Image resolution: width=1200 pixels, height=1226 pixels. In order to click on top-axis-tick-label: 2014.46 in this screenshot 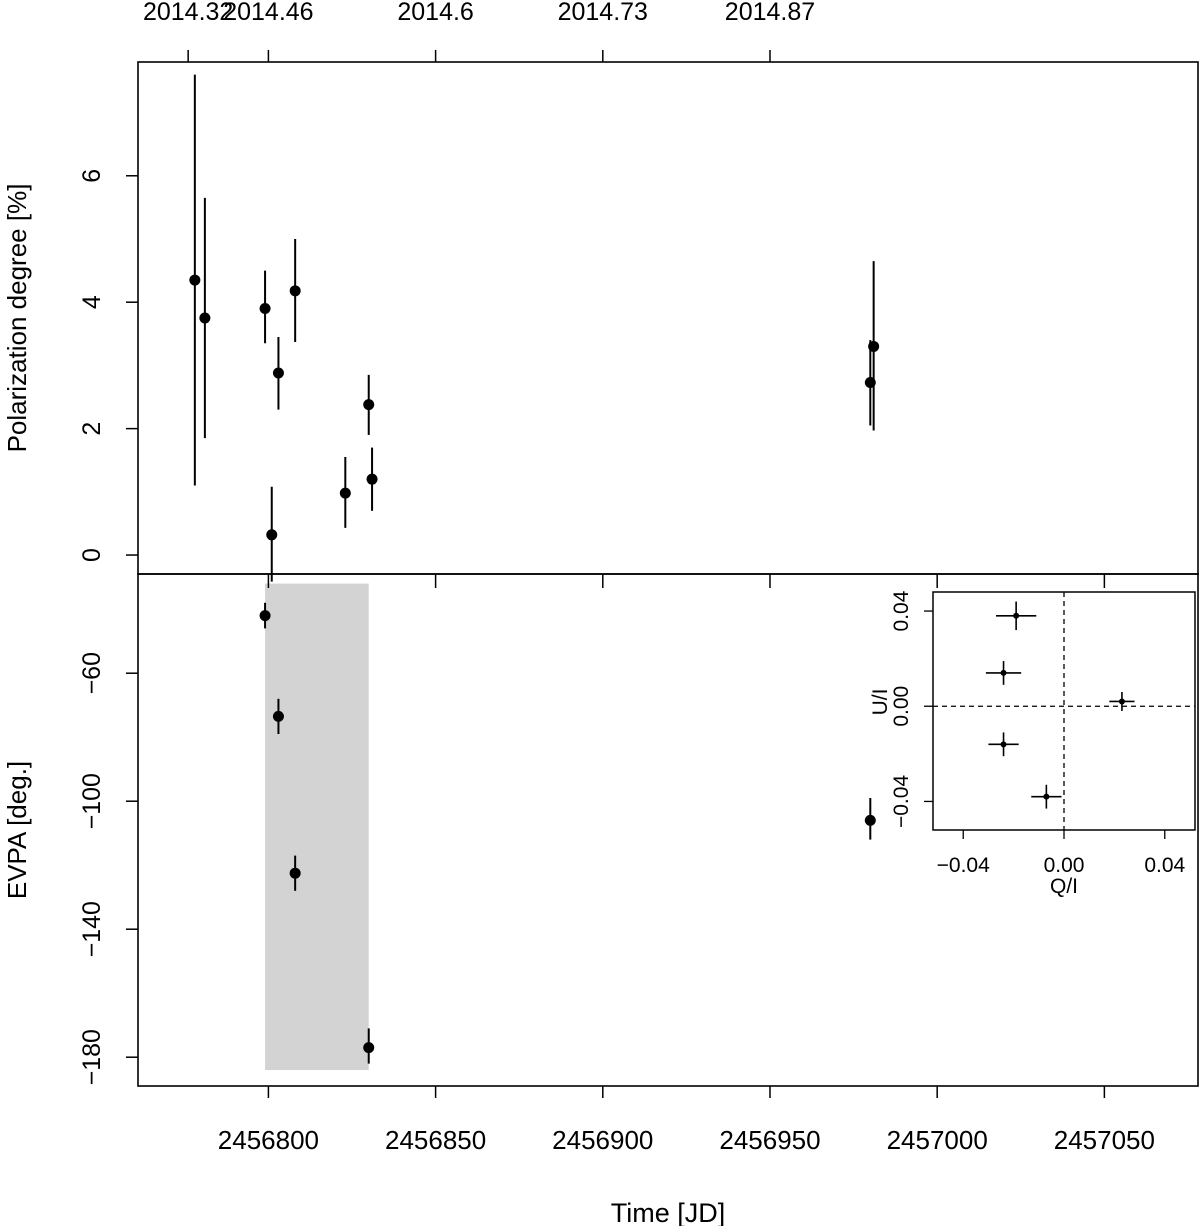, I will do `click(268, 13)`.